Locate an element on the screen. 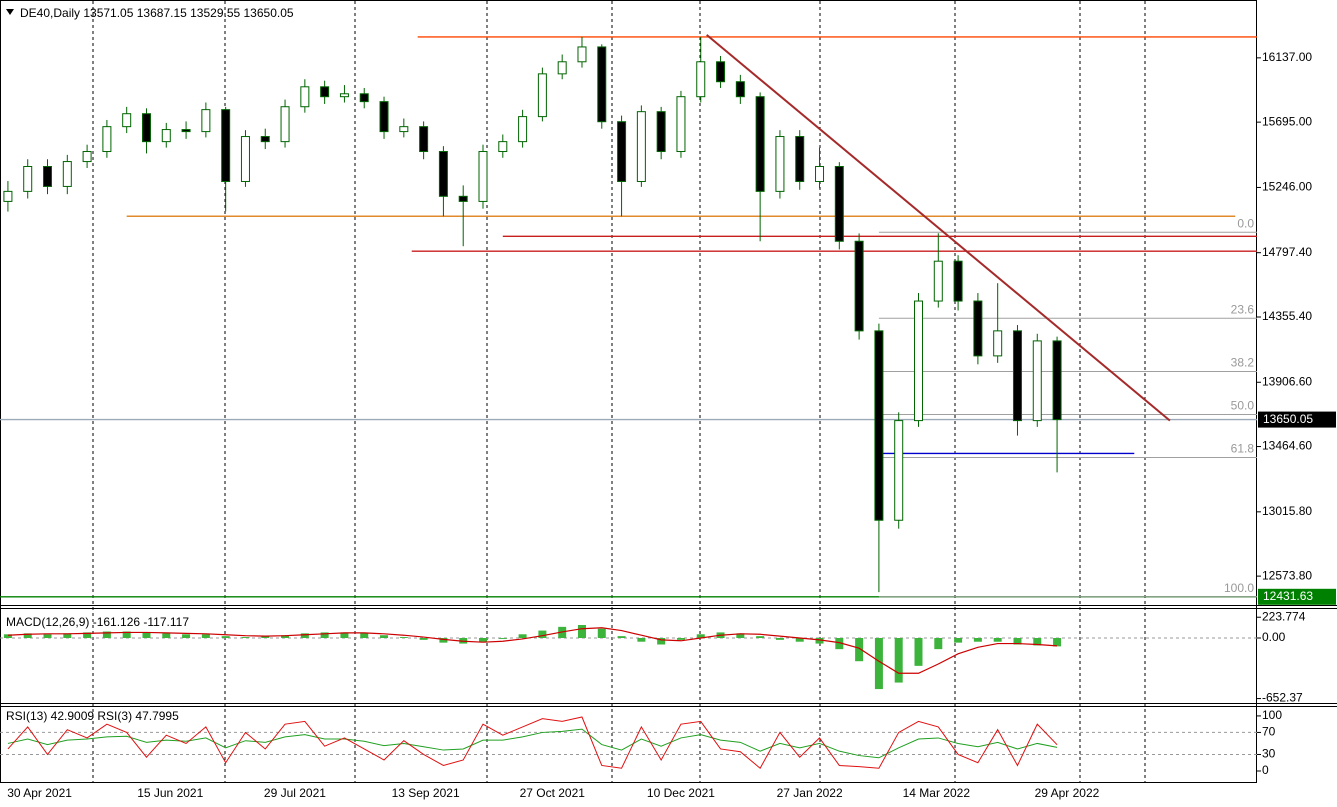 The height and width of the screenshot is (807, 1337). x-tick-label: 29 Jul 2021 is located at coordinates (295, 793).